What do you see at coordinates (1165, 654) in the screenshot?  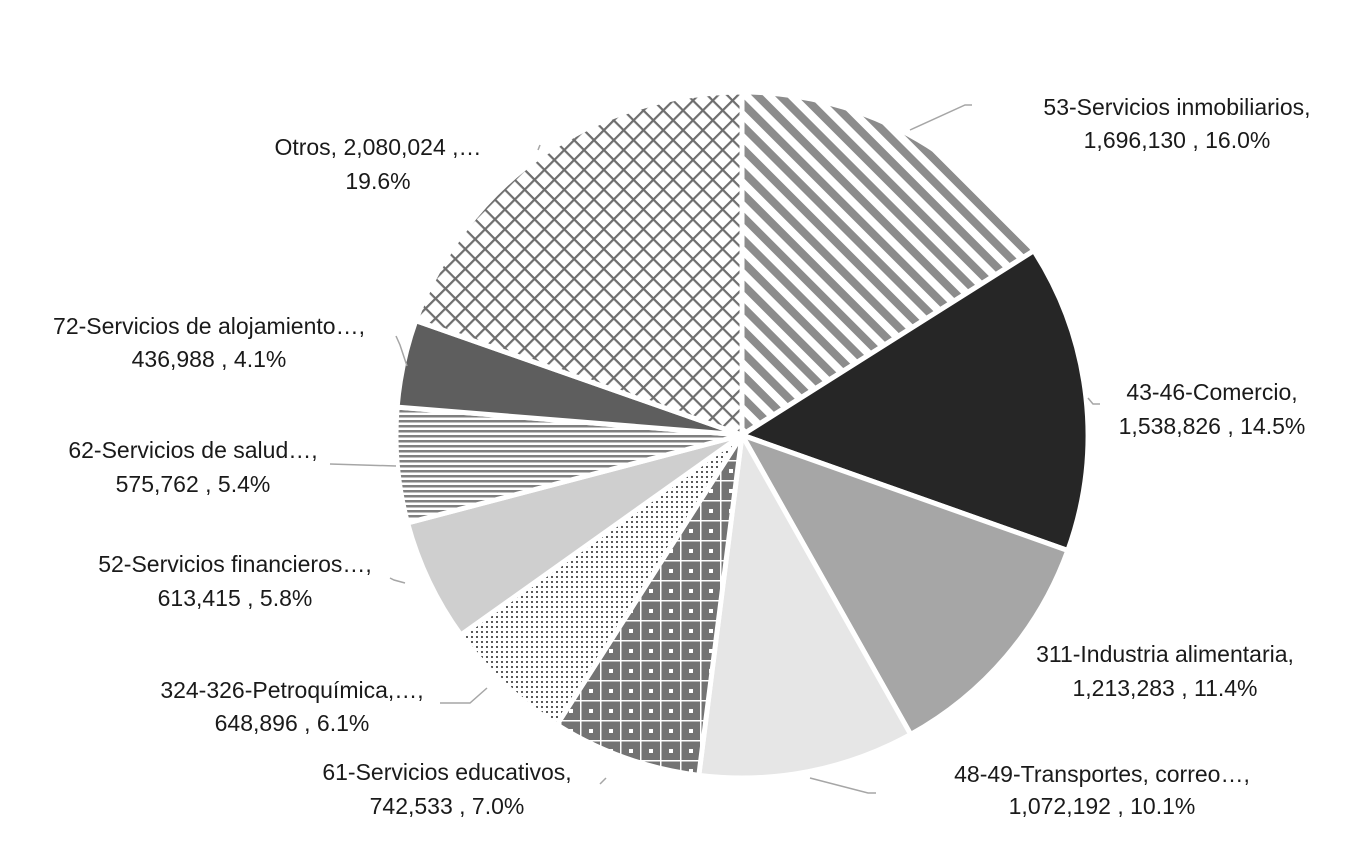 I see `data-label-category: 311-Industria alimentaria,` at bounding box center [1165, 654].